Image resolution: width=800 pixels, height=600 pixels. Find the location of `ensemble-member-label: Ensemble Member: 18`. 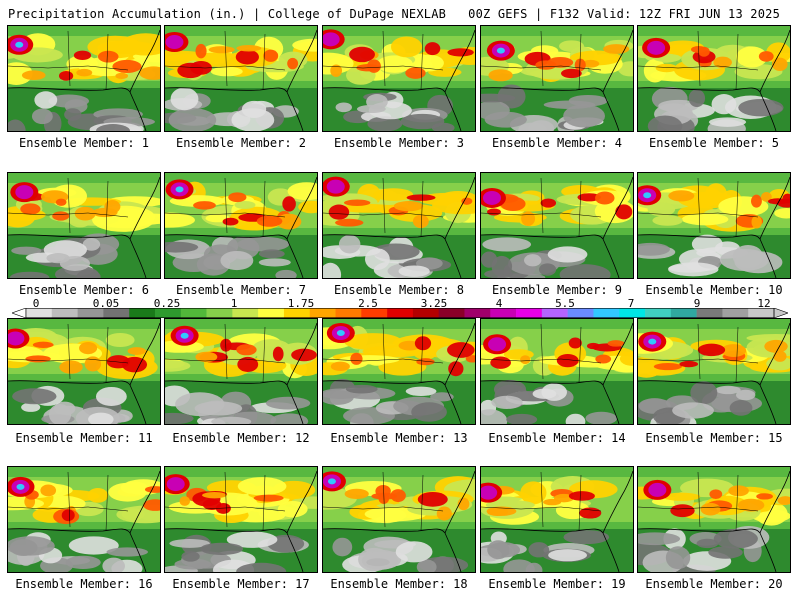

ensemble-member-label: Ensemble Member: 18 is located at coordinates (399, 584).